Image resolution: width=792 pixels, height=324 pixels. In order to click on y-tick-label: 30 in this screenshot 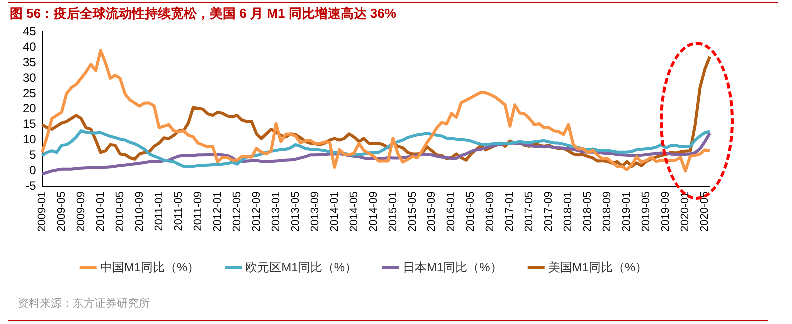, I will do `click(29, 77)`.